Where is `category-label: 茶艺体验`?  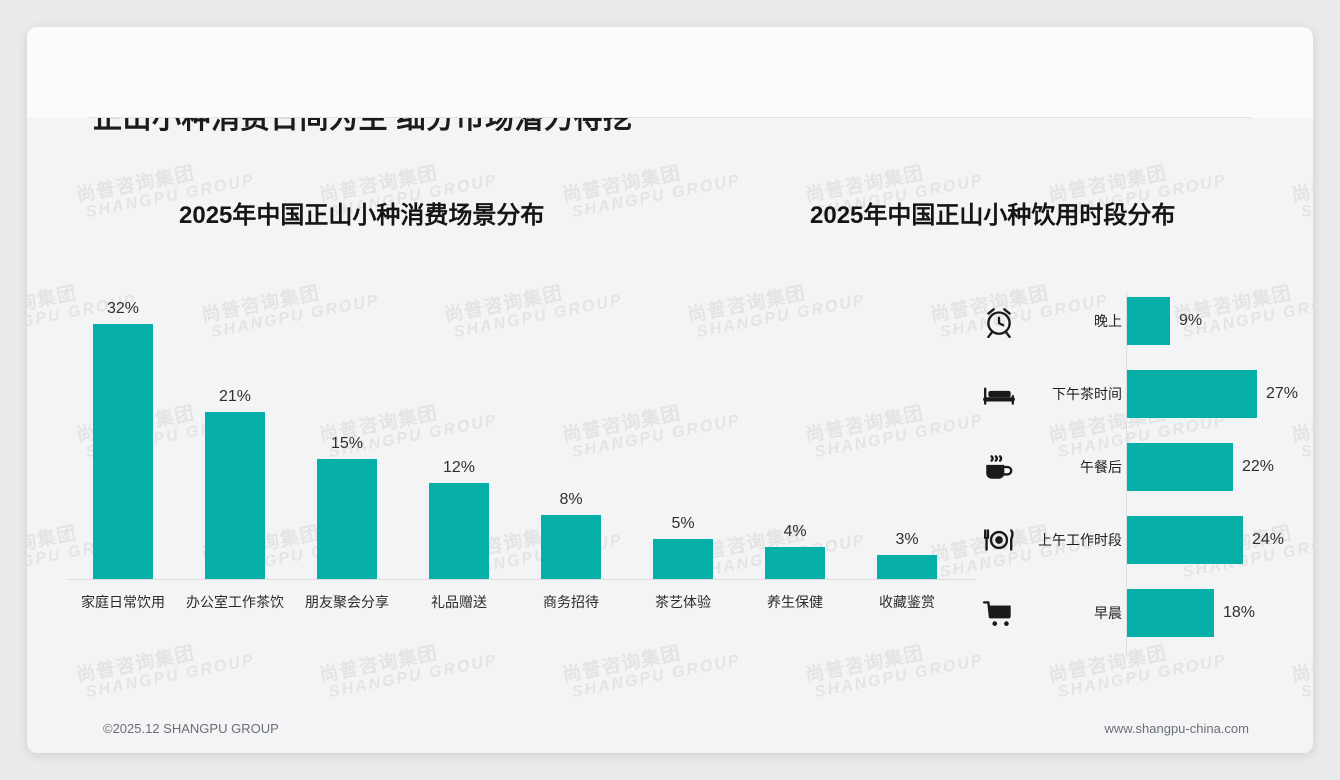
category-label: 茶艺体验 is located at coordinates (683, 602).